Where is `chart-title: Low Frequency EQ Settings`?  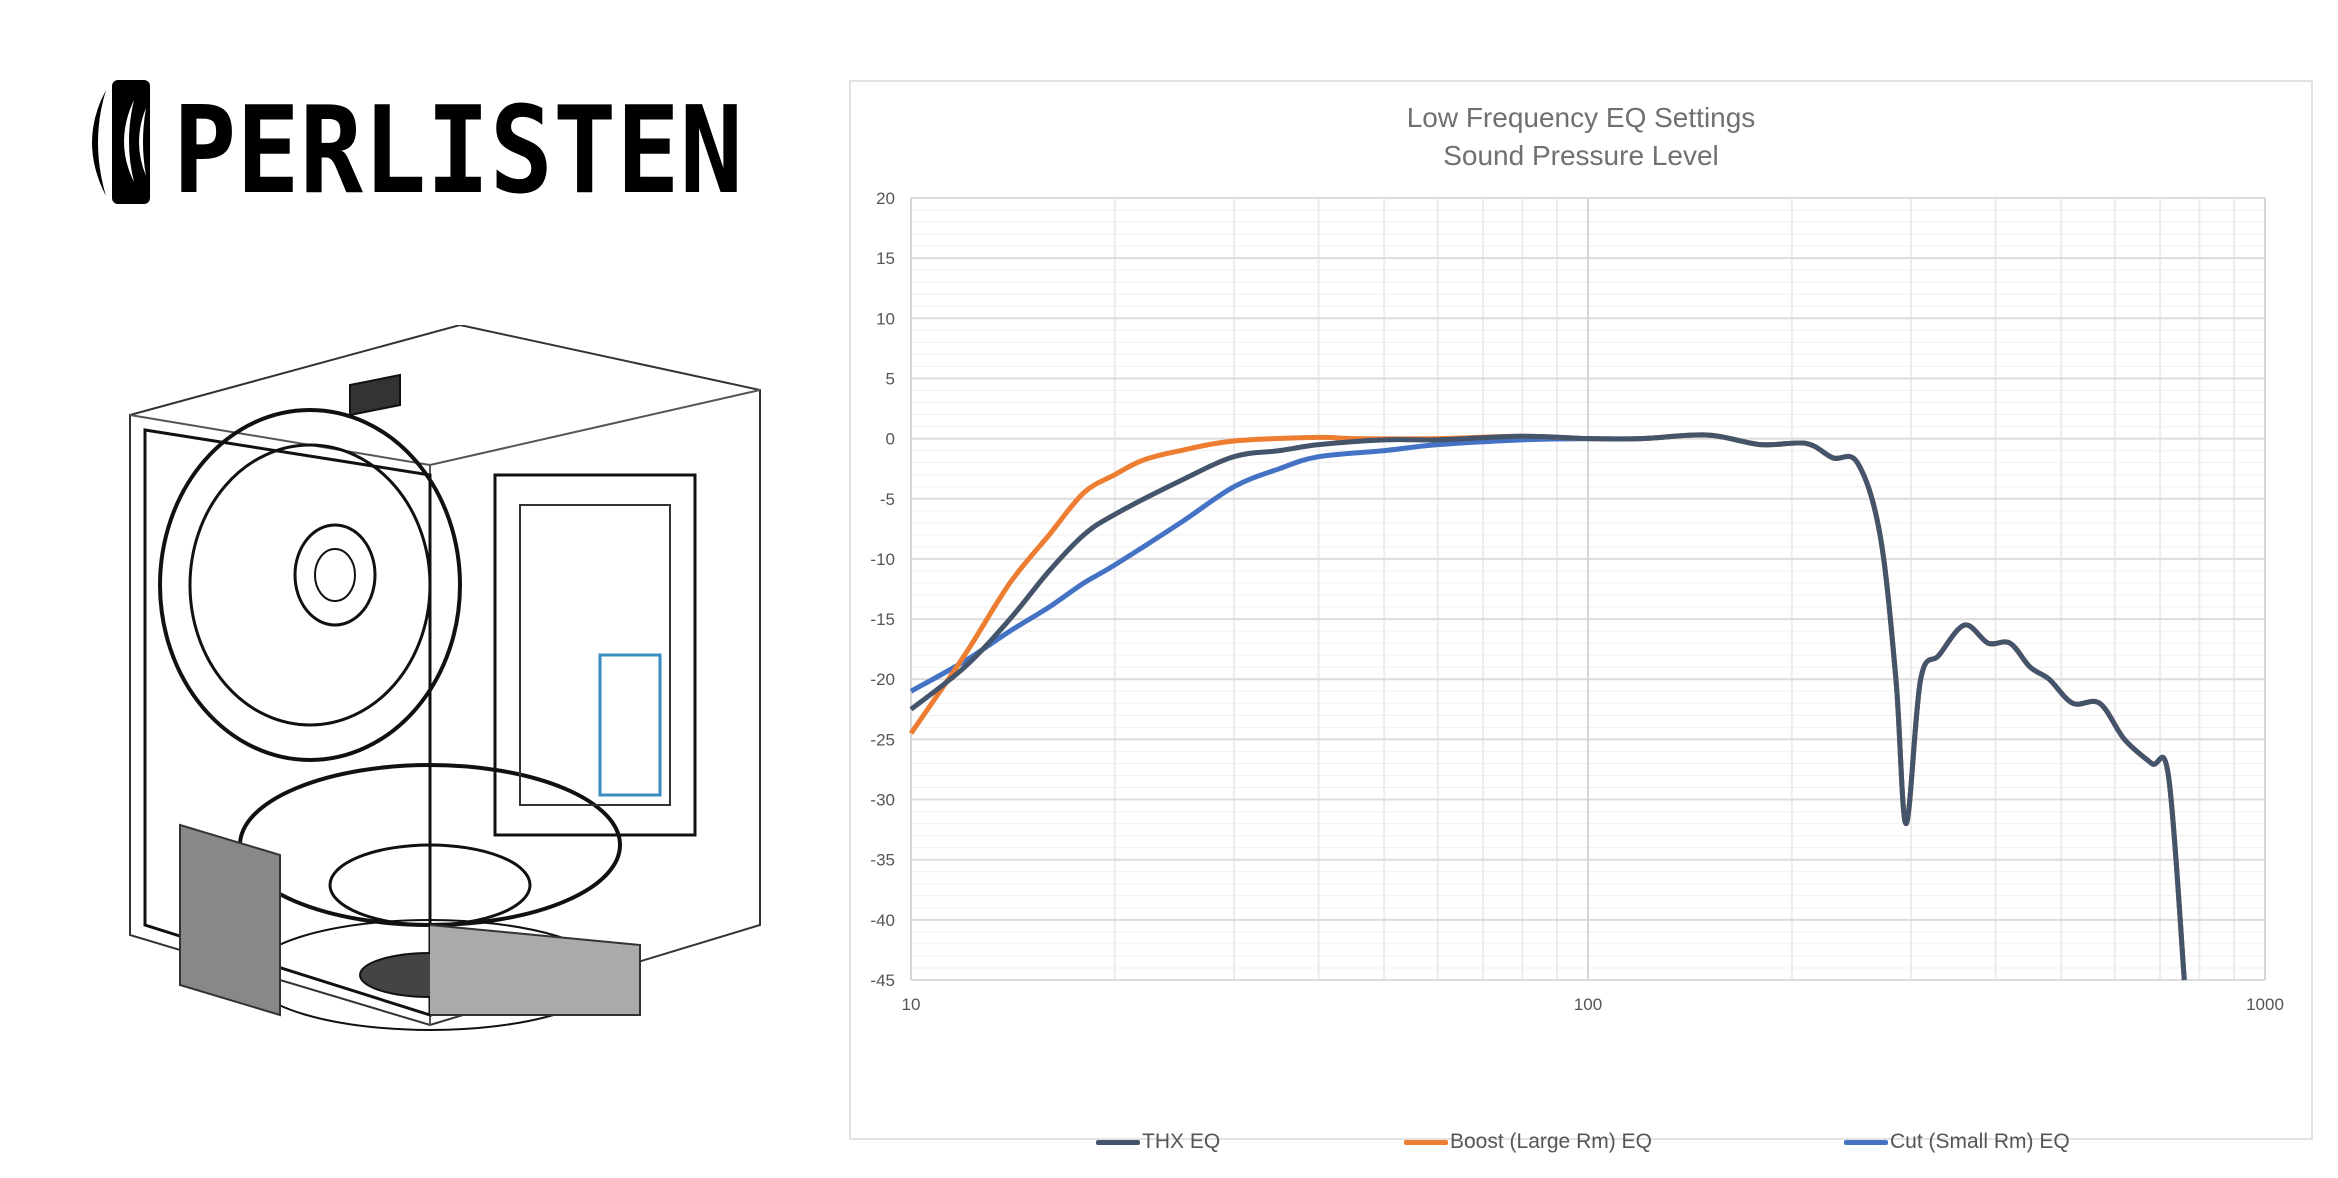
chart-title: Low Frequency EQ Settings is located at coordinates (1581, 117).